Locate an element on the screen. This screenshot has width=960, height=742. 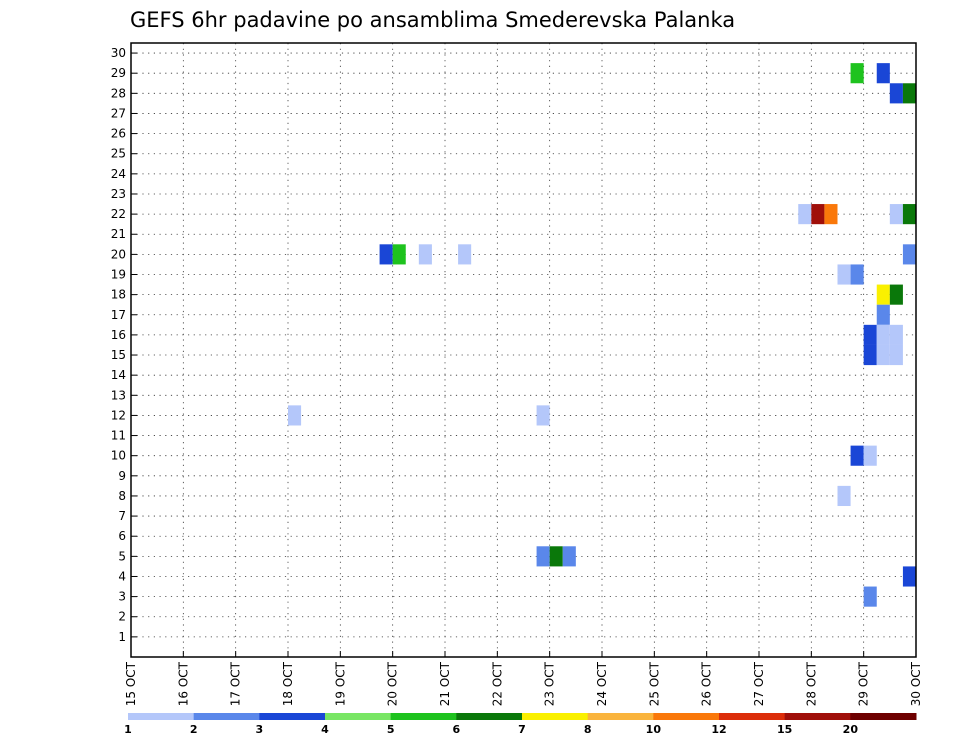
colorbar-label: 4 is located at coordinates (325, 729).